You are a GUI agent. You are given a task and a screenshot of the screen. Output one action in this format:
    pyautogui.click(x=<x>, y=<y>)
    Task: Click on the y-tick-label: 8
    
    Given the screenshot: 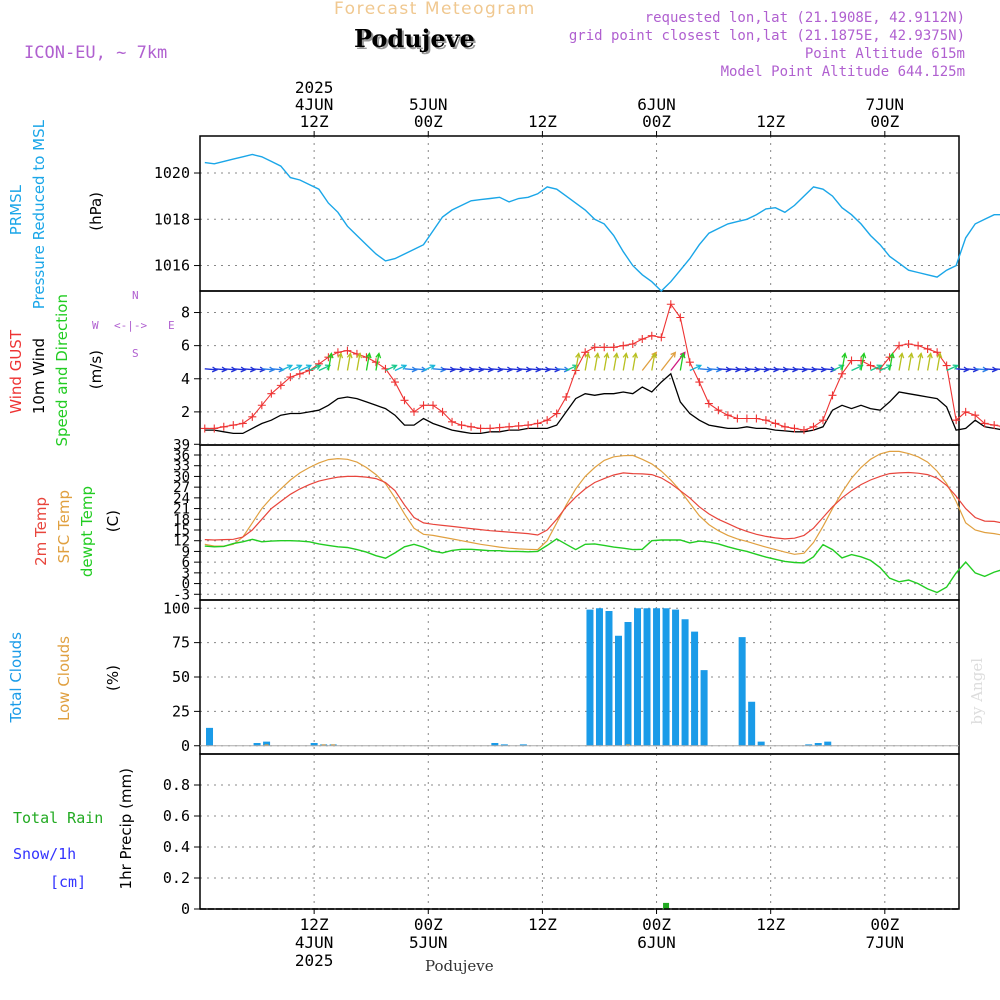 What is the action you would take?
    pyautogui.click(x=185, y=313)
    